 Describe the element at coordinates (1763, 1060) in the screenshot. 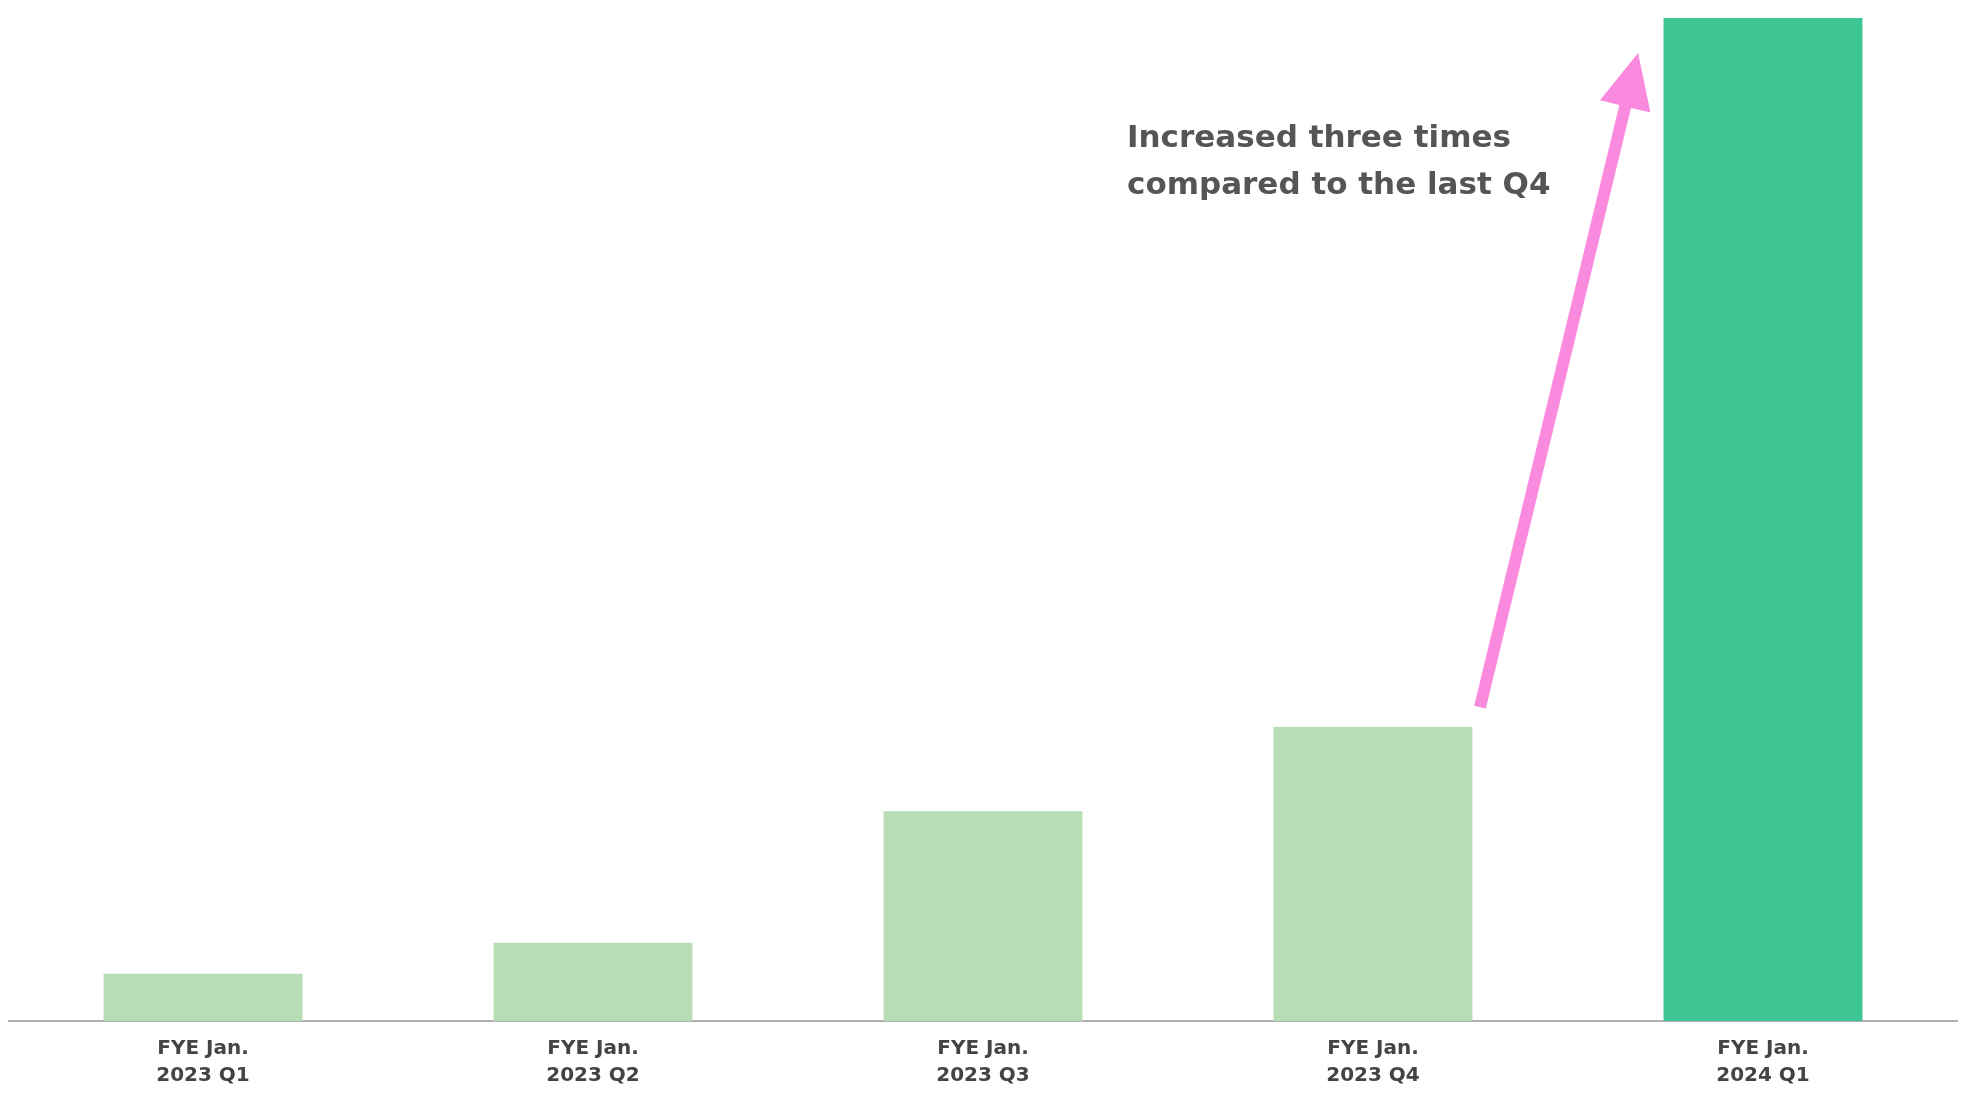

I see `x-tick-label: FYE Jan. 2024 Q1` at that location.